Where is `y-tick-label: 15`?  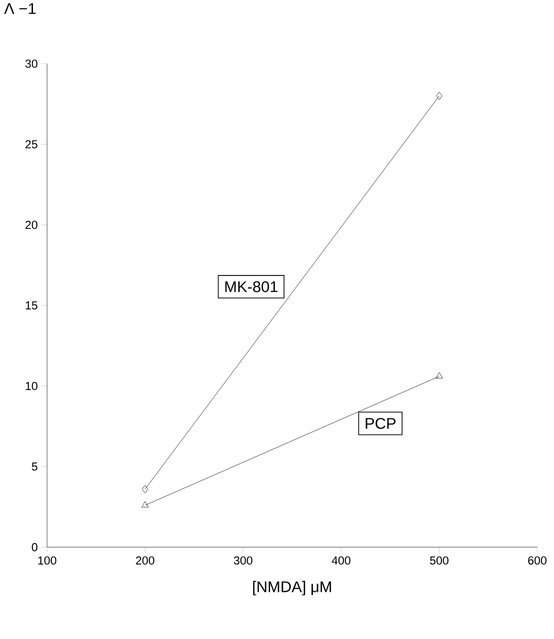
y-tick-label: 15 is located at coordinates (32, 305).